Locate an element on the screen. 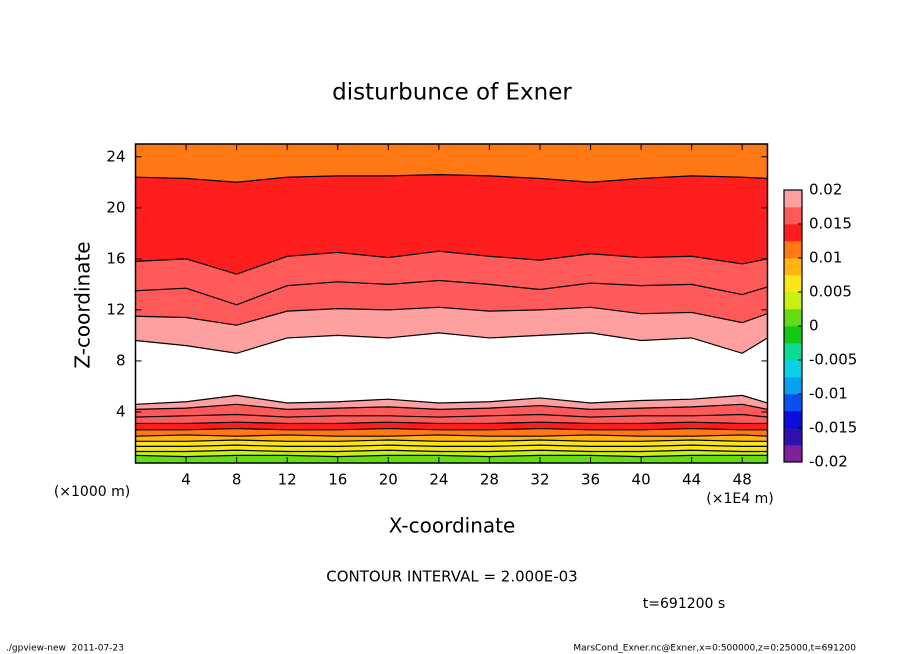 The image size is (904, 654). annotation: CONTOUR INTERVAL = 2.000E-03 is located at coordinates (451, 577).